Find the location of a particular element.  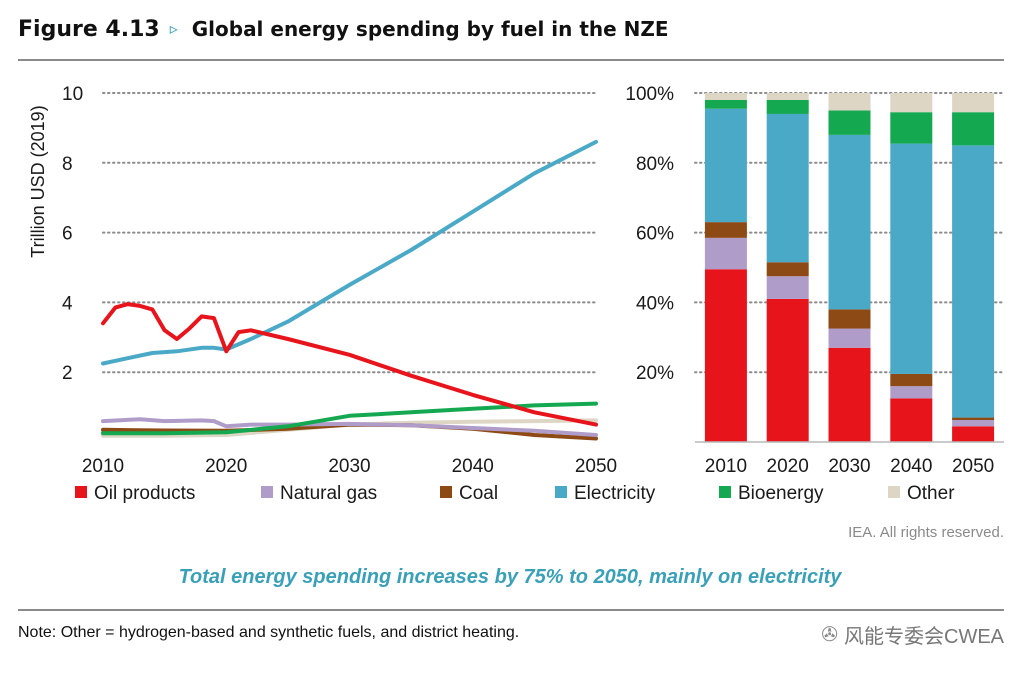

legend-label-bioenergy: Bioenergy is located at coordinates (781, 493).